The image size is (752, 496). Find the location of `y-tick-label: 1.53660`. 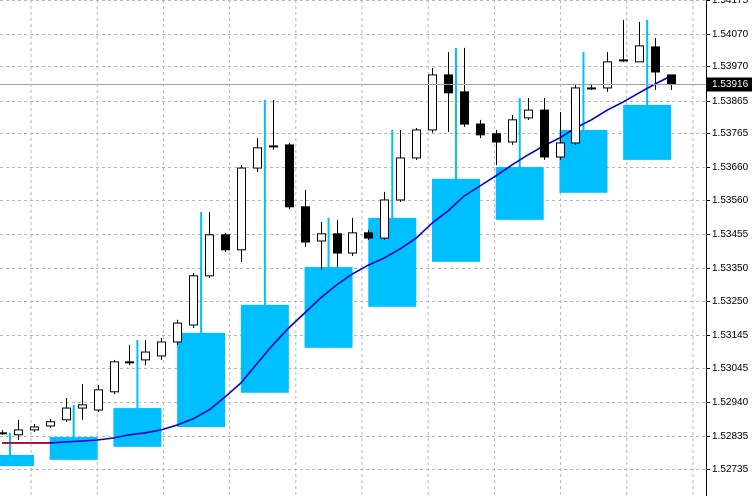

y-tick-label: 1.53660 is located at coordinates (730, 167).